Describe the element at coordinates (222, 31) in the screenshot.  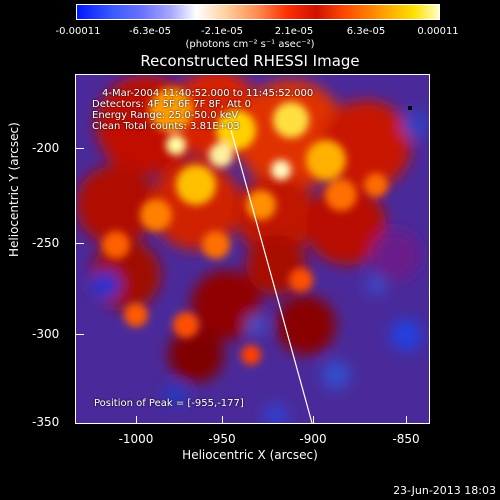
I see `colorbar-tick: -2.1e-05` at that location.